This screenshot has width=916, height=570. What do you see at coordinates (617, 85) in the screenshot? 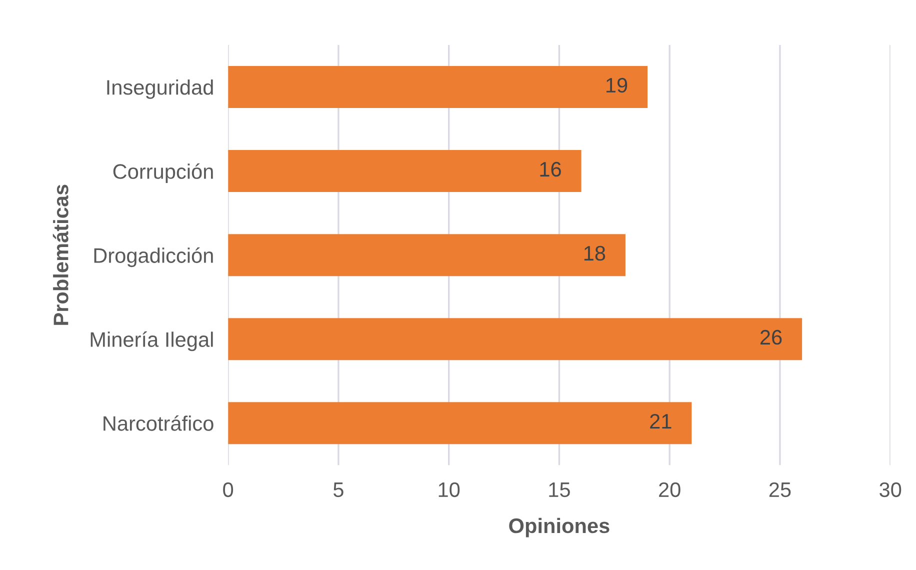
I see `data-label: 19` at bounding box center [617, 85].